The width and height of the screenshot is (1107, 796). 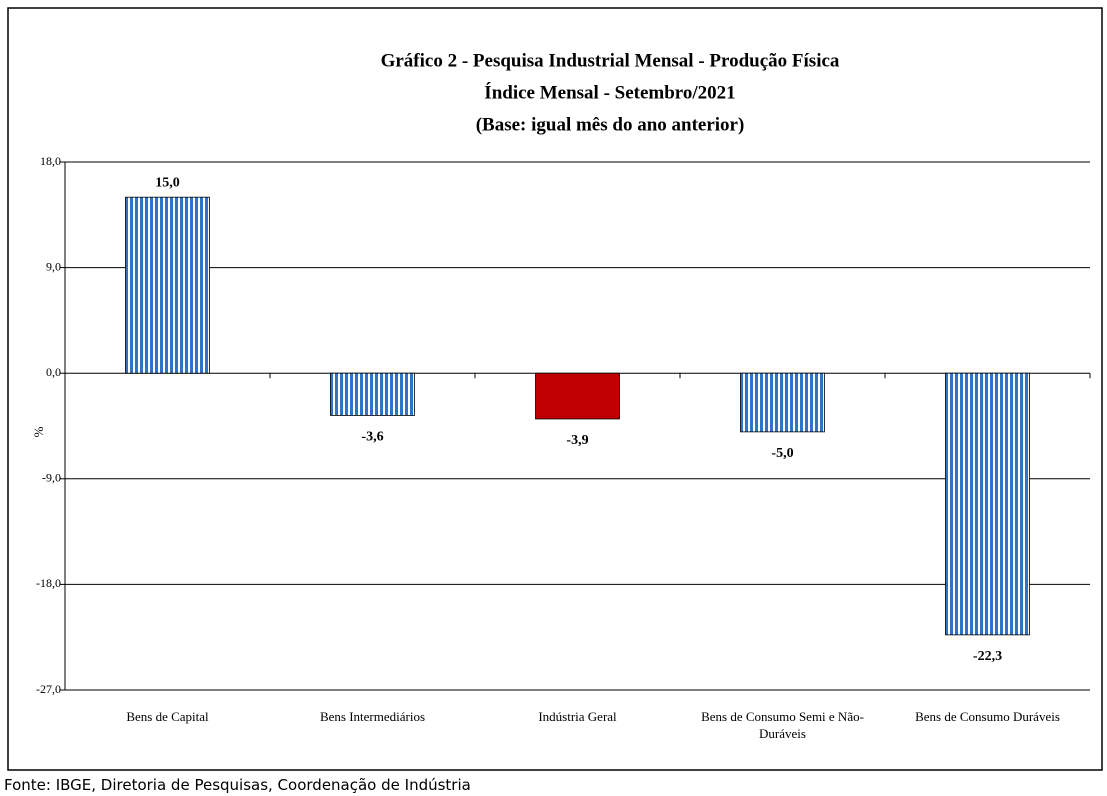 I want to click on chart-title: Índice Mensal - Setembro/2021, so click(x=609, y=92).